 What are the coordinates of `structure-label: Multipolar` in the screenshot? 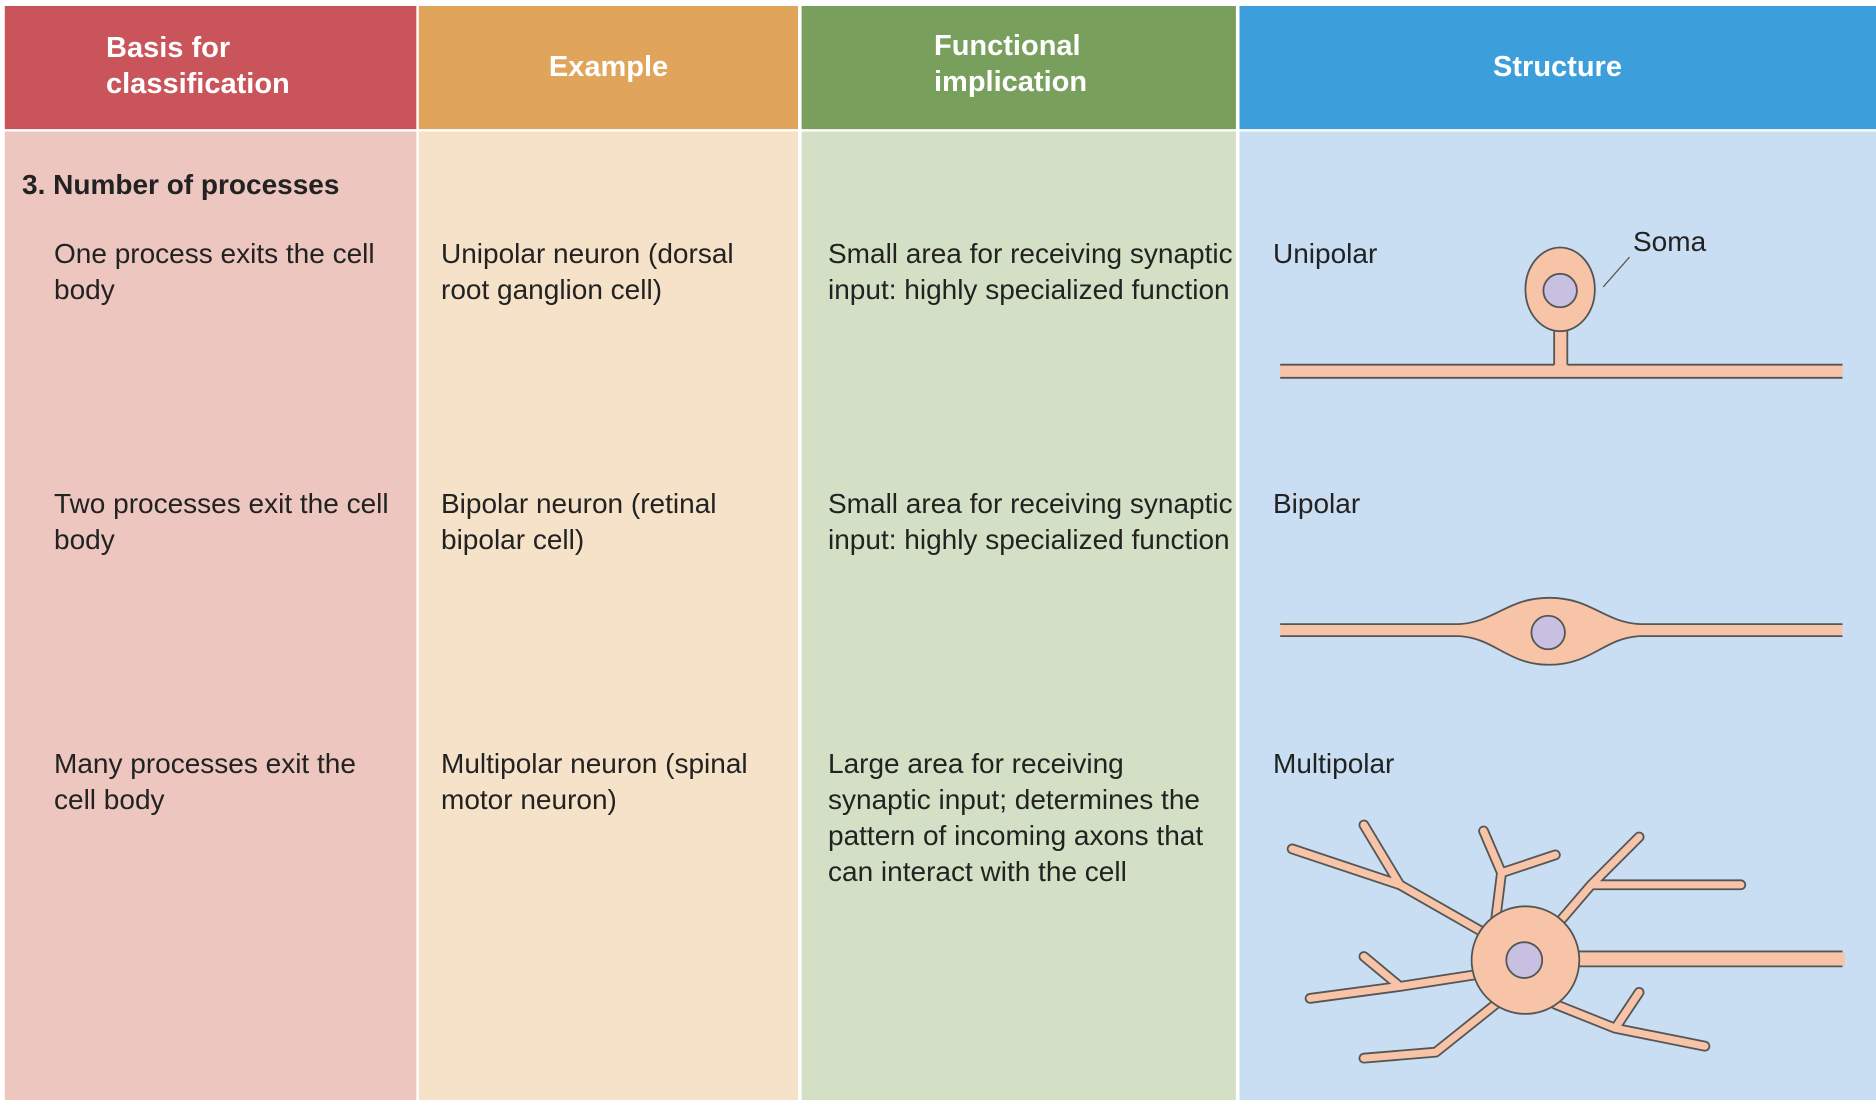 It's located at (1334, 763).